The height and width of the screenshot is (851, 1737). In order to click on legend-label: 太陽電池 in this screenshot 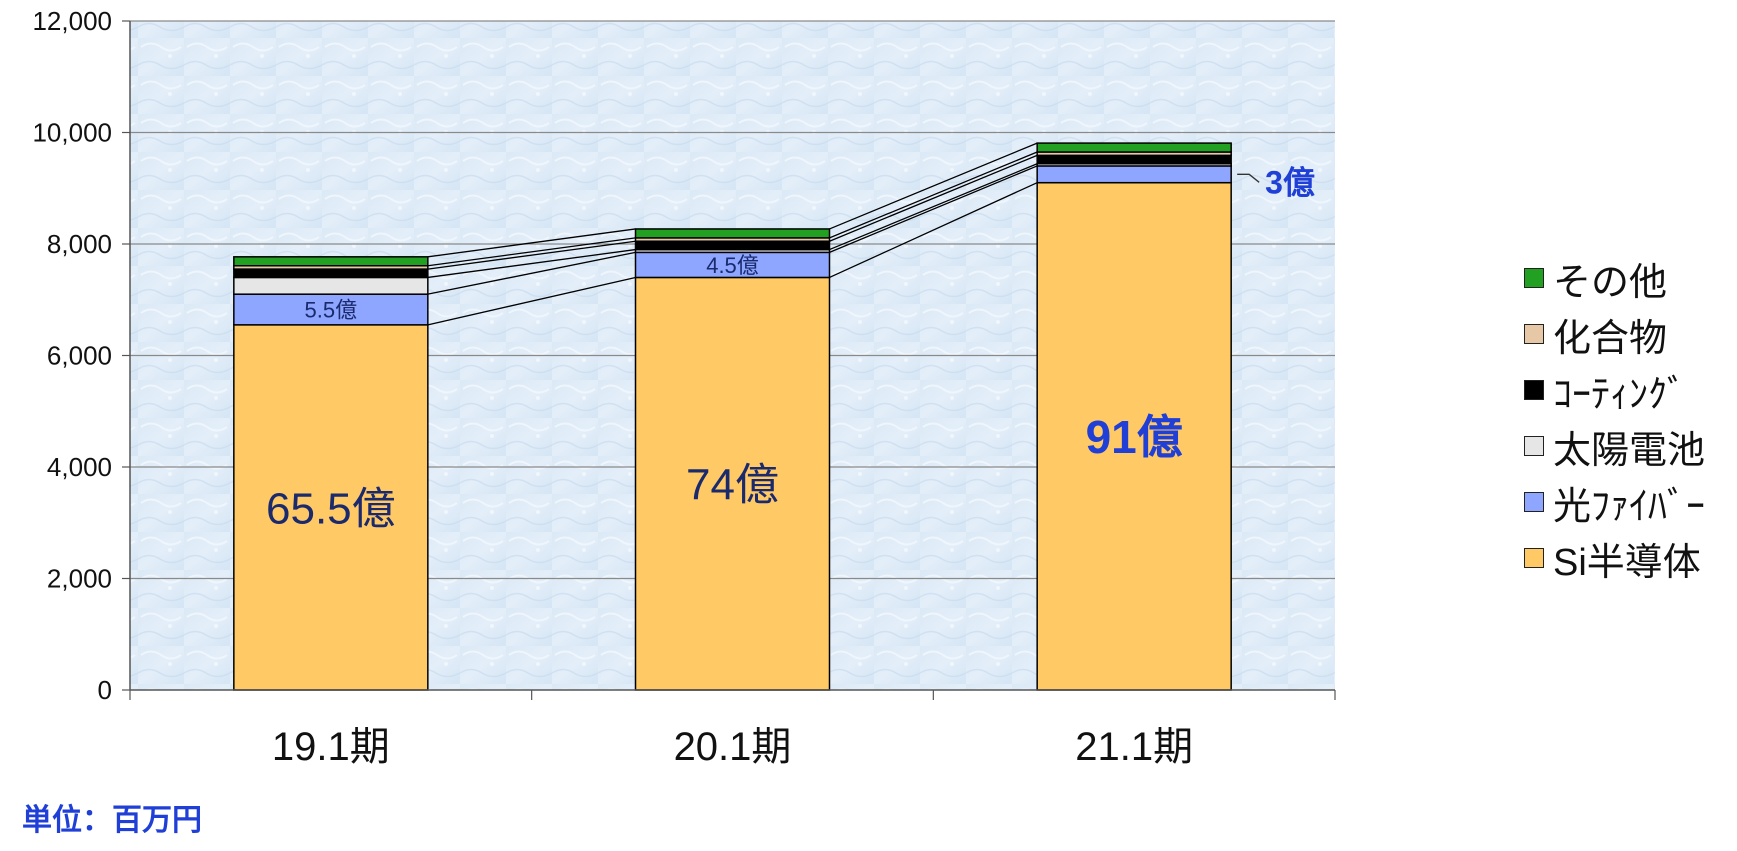, I will do `click(1629, 450)`.